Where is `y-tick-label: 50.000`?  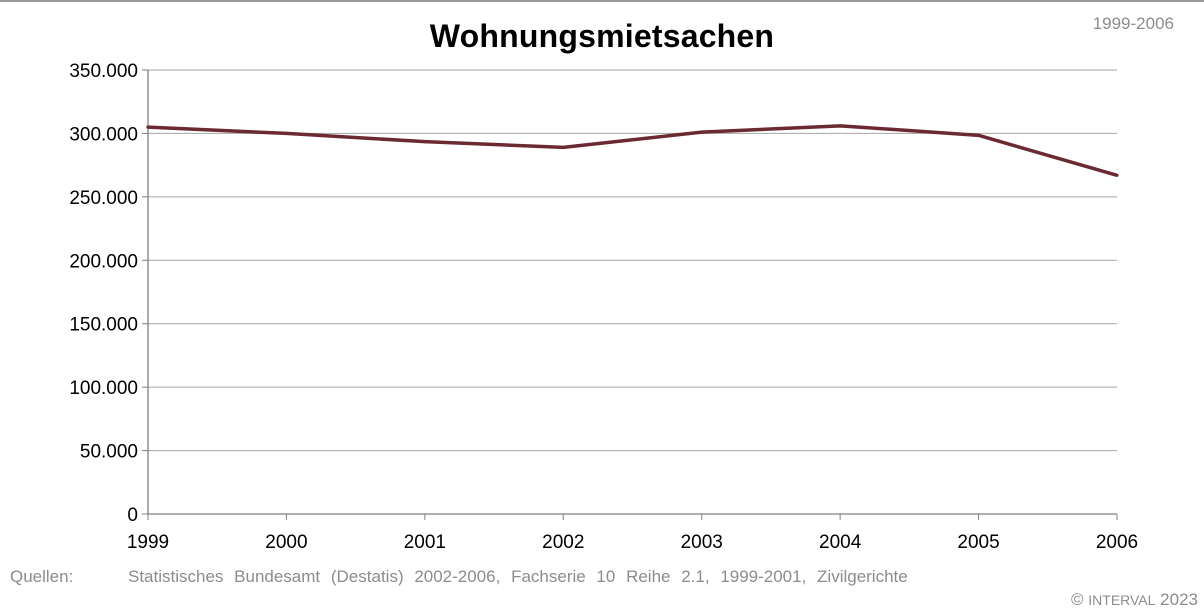 y-tick-label: 50.000 is located at coordinates (109, 452).